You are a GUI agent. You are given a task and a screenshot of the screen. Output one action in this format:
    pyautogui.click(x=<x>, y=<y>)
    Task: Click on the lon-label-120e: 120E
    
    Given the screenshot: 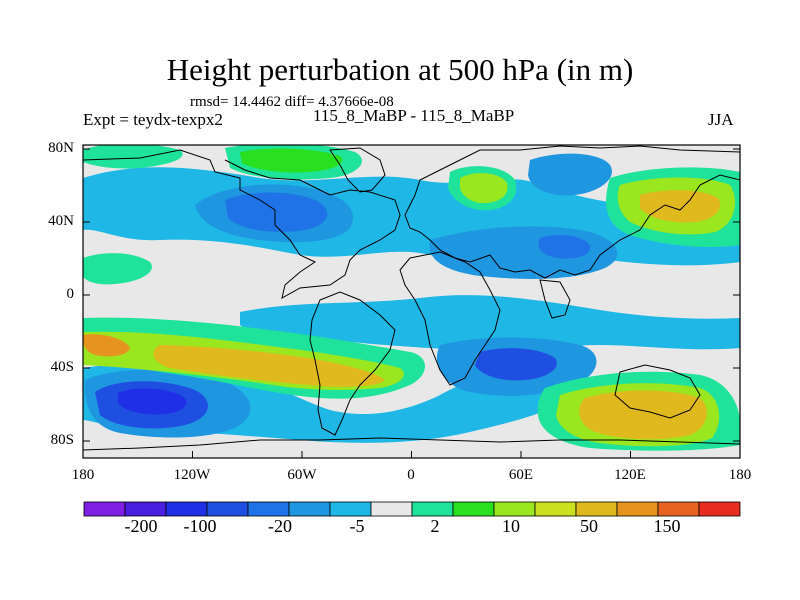 What is the action you would take?
    pyautogui.click(x=630, y=475)
    